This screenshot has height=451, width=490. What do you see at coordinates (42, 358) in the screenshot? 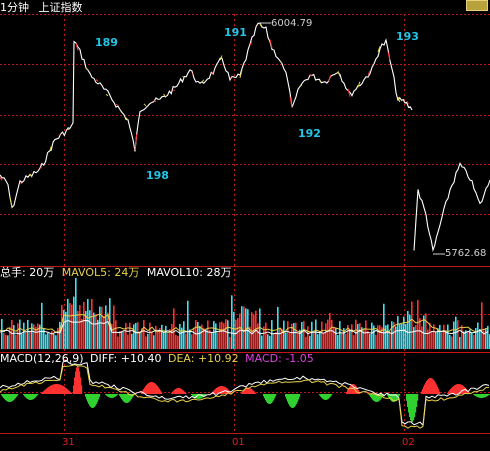
I see `macd-name-label: MACD(12,26,9)` at bounding box center [42, 358].